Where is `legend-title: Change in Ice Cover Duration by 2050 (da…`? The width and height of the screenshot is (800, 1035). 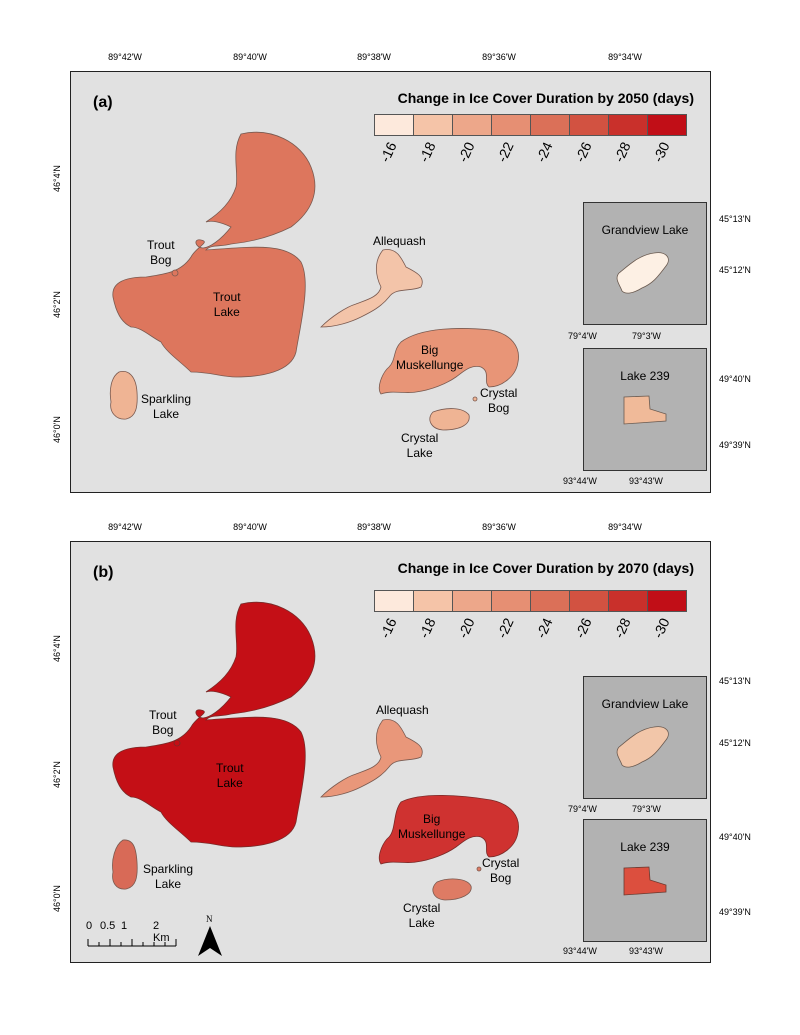
legend-title: Change in Ice Cover Duration by 2050 (da… is located at coordinates (545, 98).